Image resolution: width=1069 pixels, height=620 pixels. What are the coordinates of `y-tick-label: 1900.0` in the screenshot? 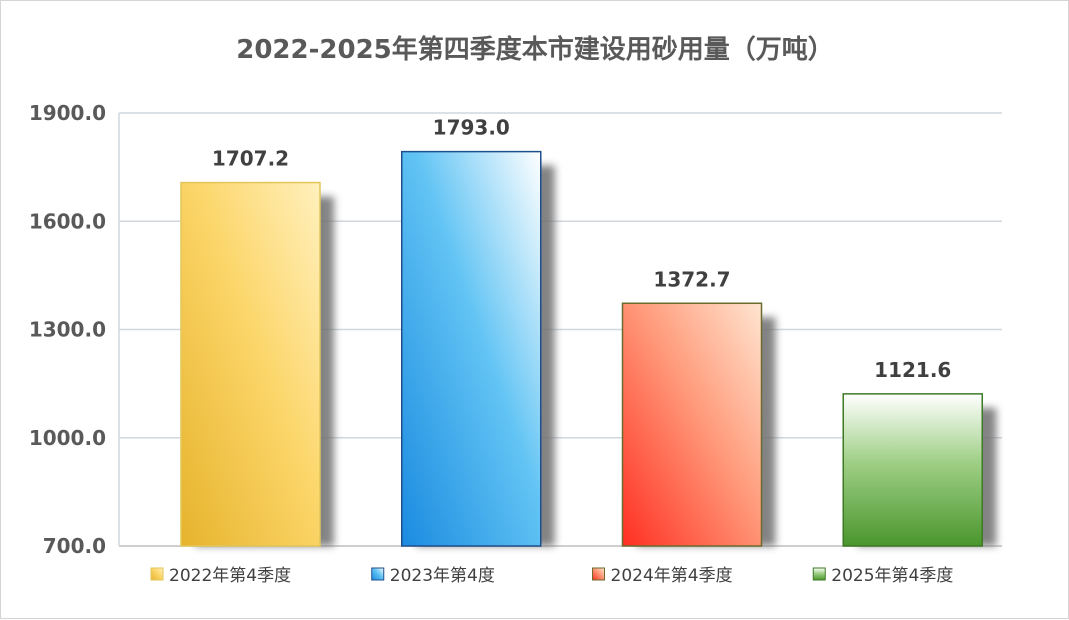 It's located at (67, 113).